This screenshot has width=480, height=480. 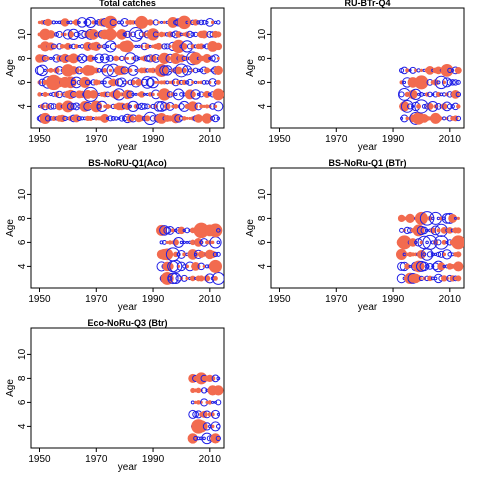 What do you see at coordinates (39, 459) in the screenshot?
I see `x-tick-label: 1950` at bounding box center [39, 459].